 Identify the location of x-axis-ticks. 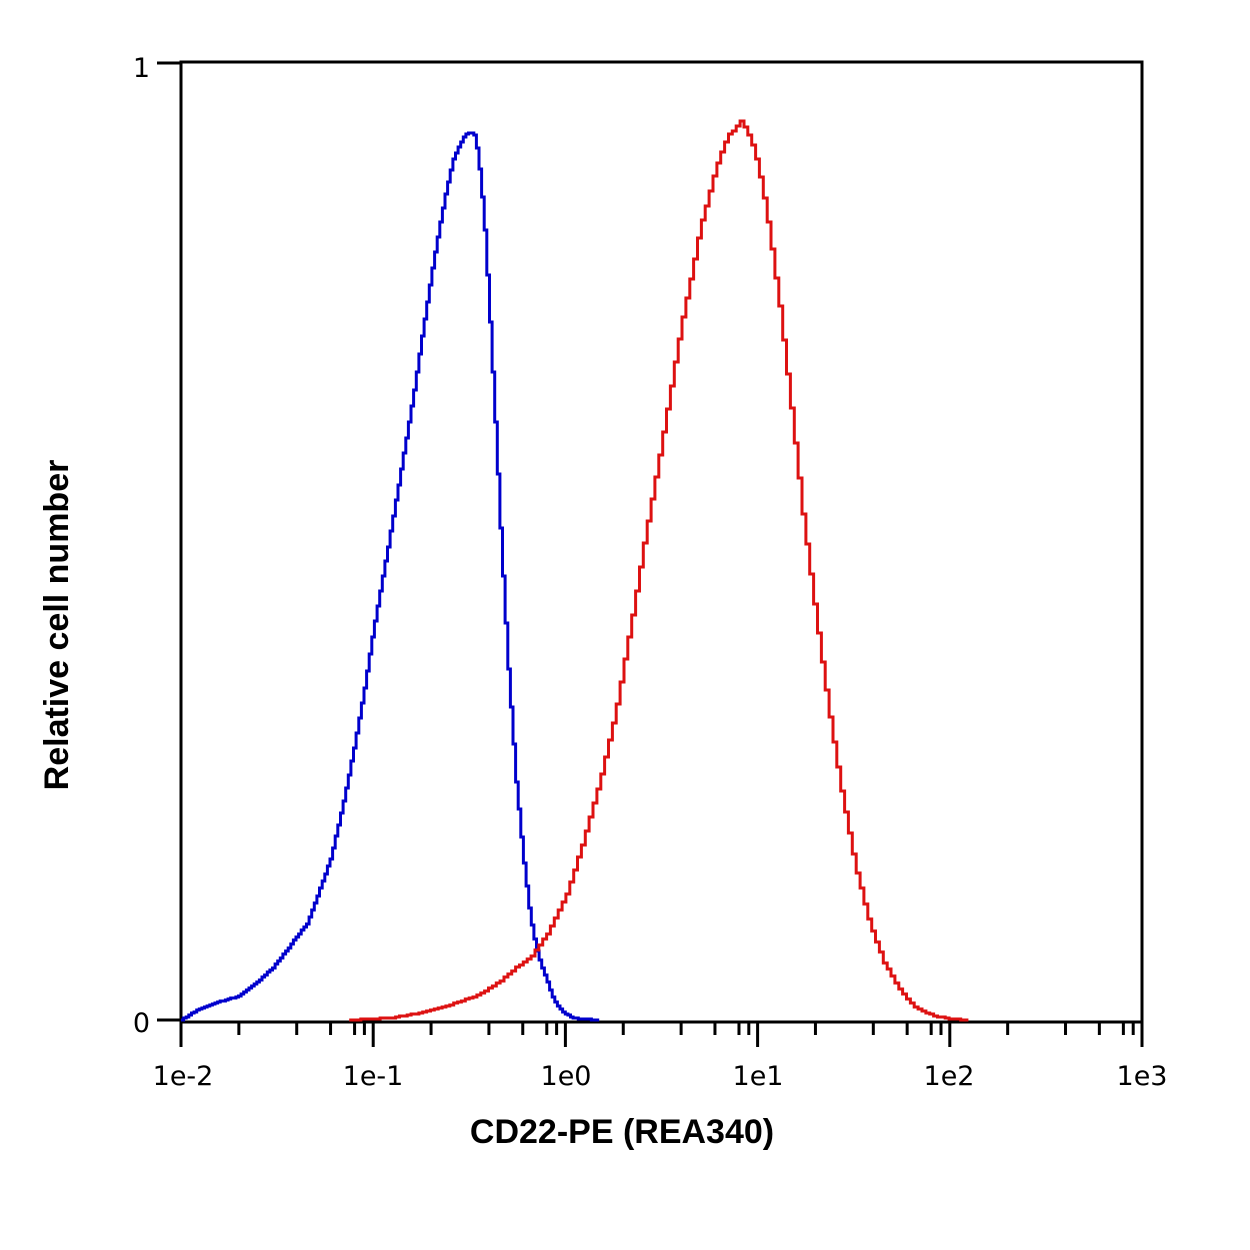
(661, 1034).